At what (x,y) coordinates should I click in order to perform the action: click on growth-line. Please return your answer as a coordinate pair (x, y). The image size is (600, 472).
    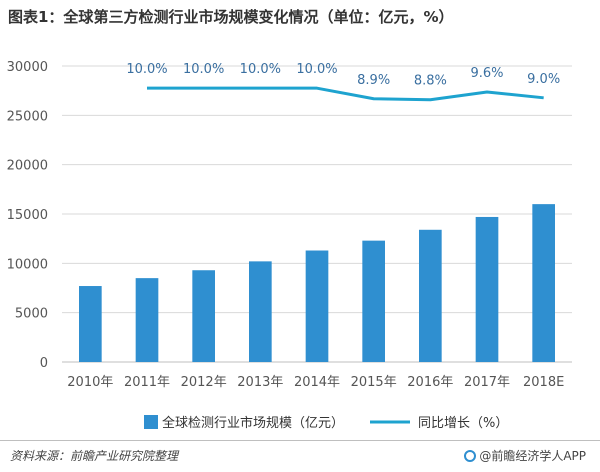
    Looking at the image, I should click on (345, 94).